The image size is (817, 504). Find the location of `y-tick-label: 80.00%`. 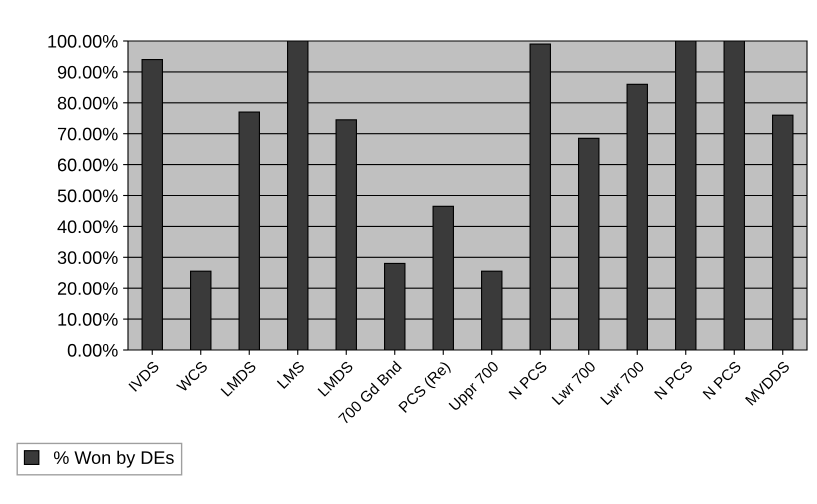

y-tick-label: 80.00% is located at coordinates (88, 103).